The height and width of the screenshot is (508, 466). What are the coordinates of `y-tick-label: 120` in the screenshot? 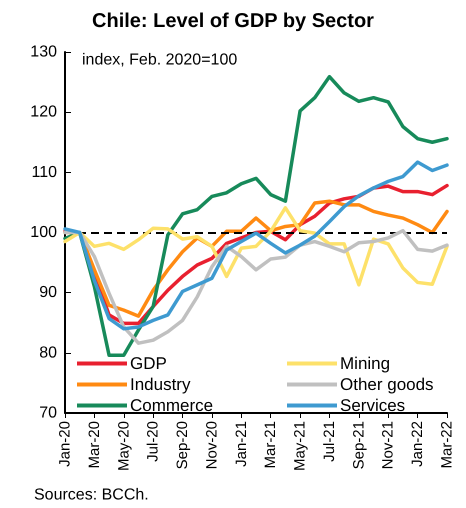 It's located at (44, 112).